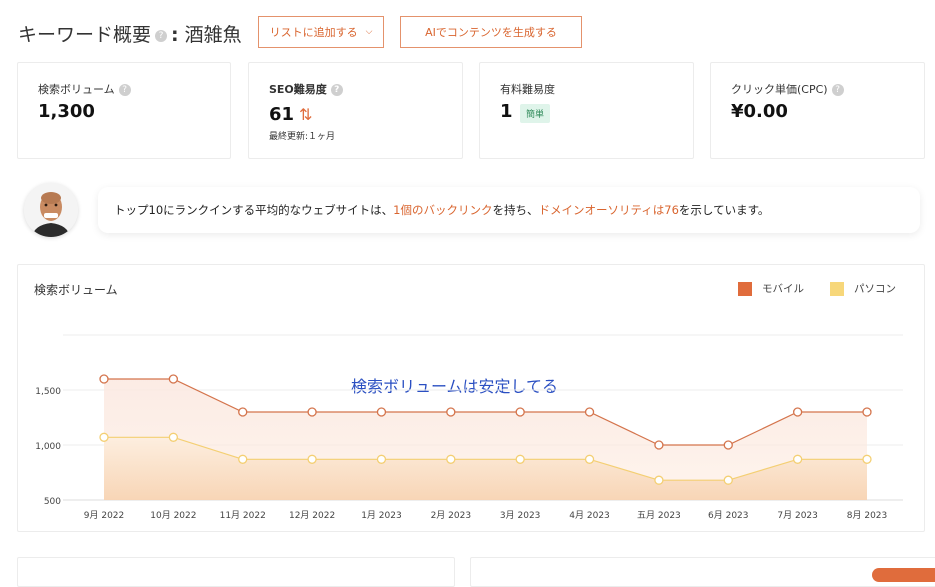  I want to click on x-tick-label: 11月 2022, so click(243, 515).